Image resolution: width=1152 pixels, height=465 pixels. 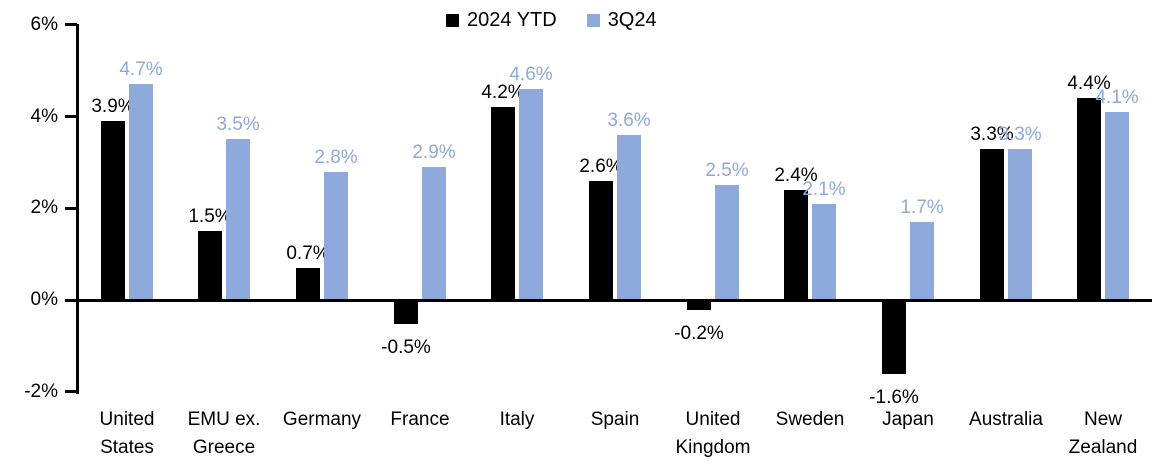 What do you see at coordinates (41, 391) in the screenshot?
I see `y-axis-tick-label: -2%` at bounding box center [41, 391].